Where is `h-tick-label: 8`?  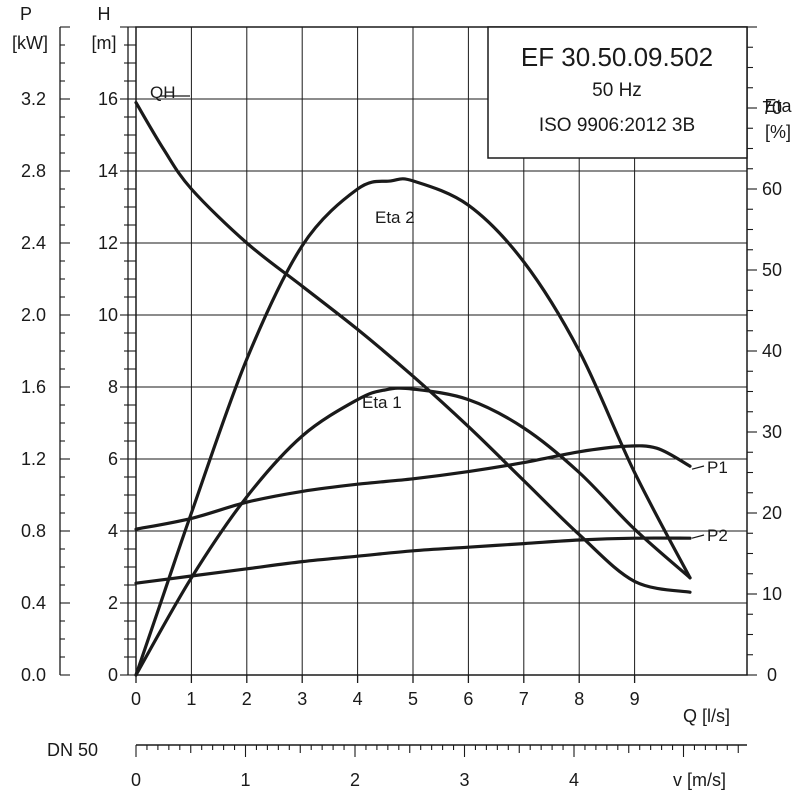 h-tick-label: 8 is located at coordinates (113, 387).